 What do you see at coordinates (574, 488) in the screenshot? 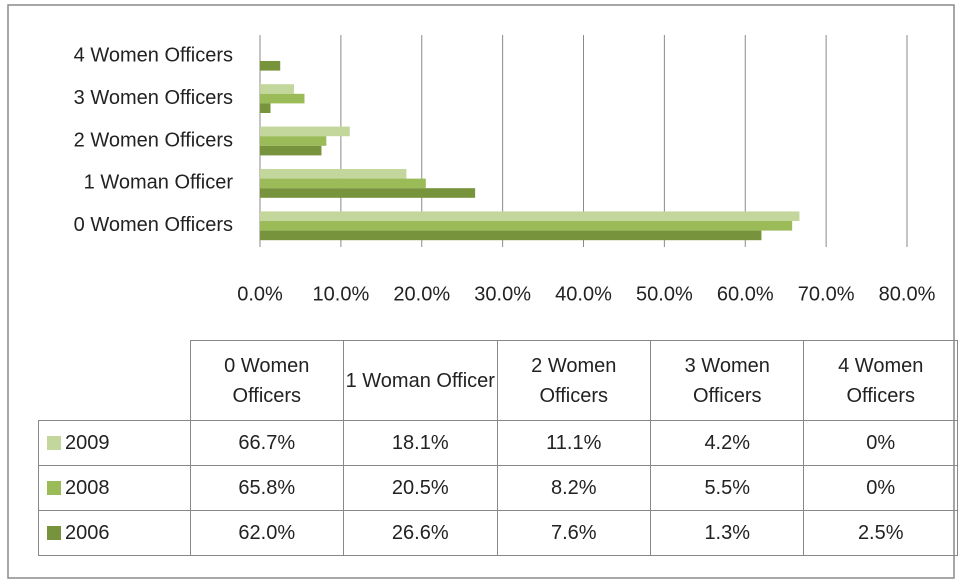
I see `table-cell: 8.2%` at bounding box center [574, 488].